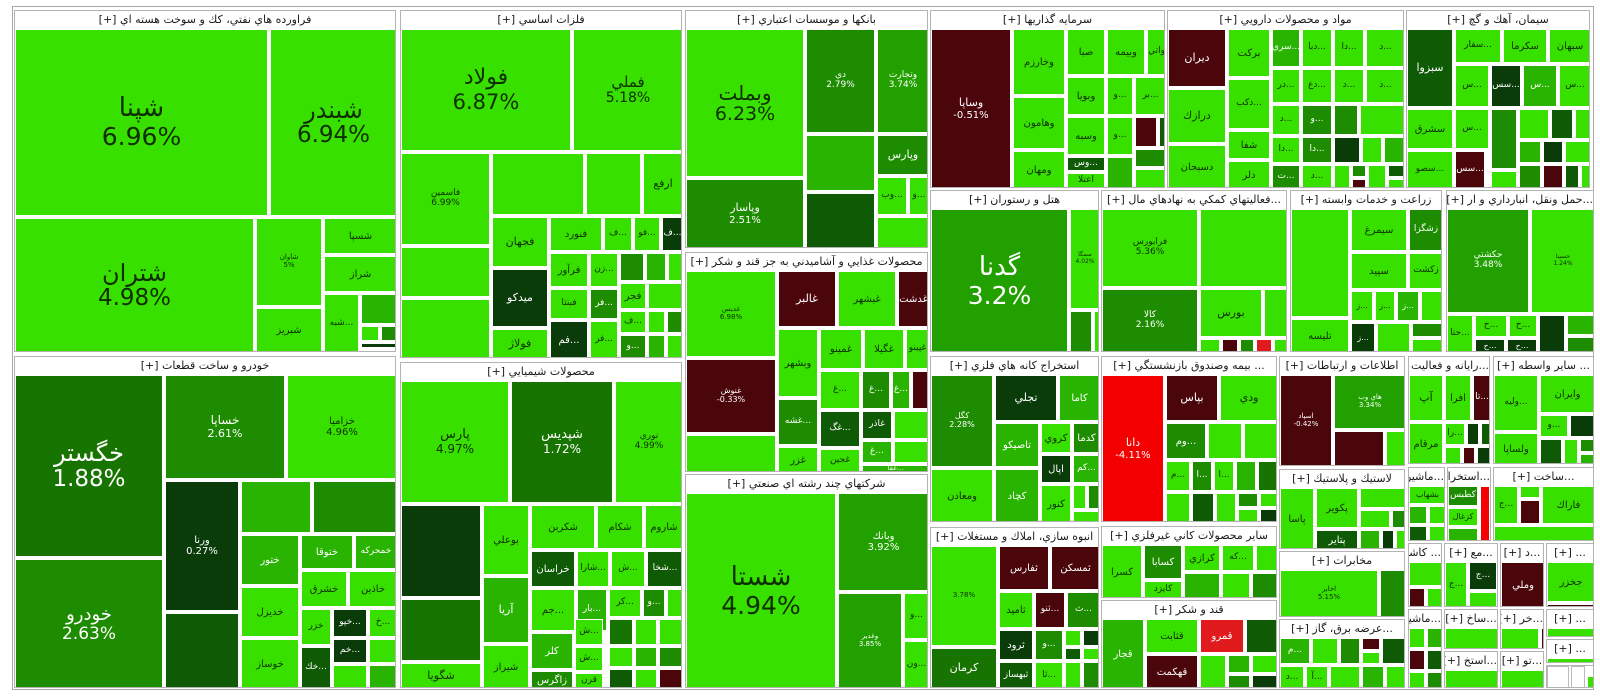 Image resolution: width=1600 pixels, height=698 pixels. What do you see at coordinates (1016, 674) in the screenshot?
I see `stock-tile: ثبهساز` at bounding box center [1016, 674].